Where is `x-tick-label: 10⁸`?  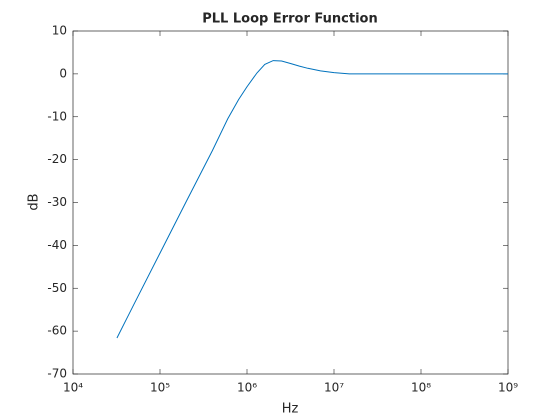
x-tick-label: 10⁸ is located at coordinates (421, 388).